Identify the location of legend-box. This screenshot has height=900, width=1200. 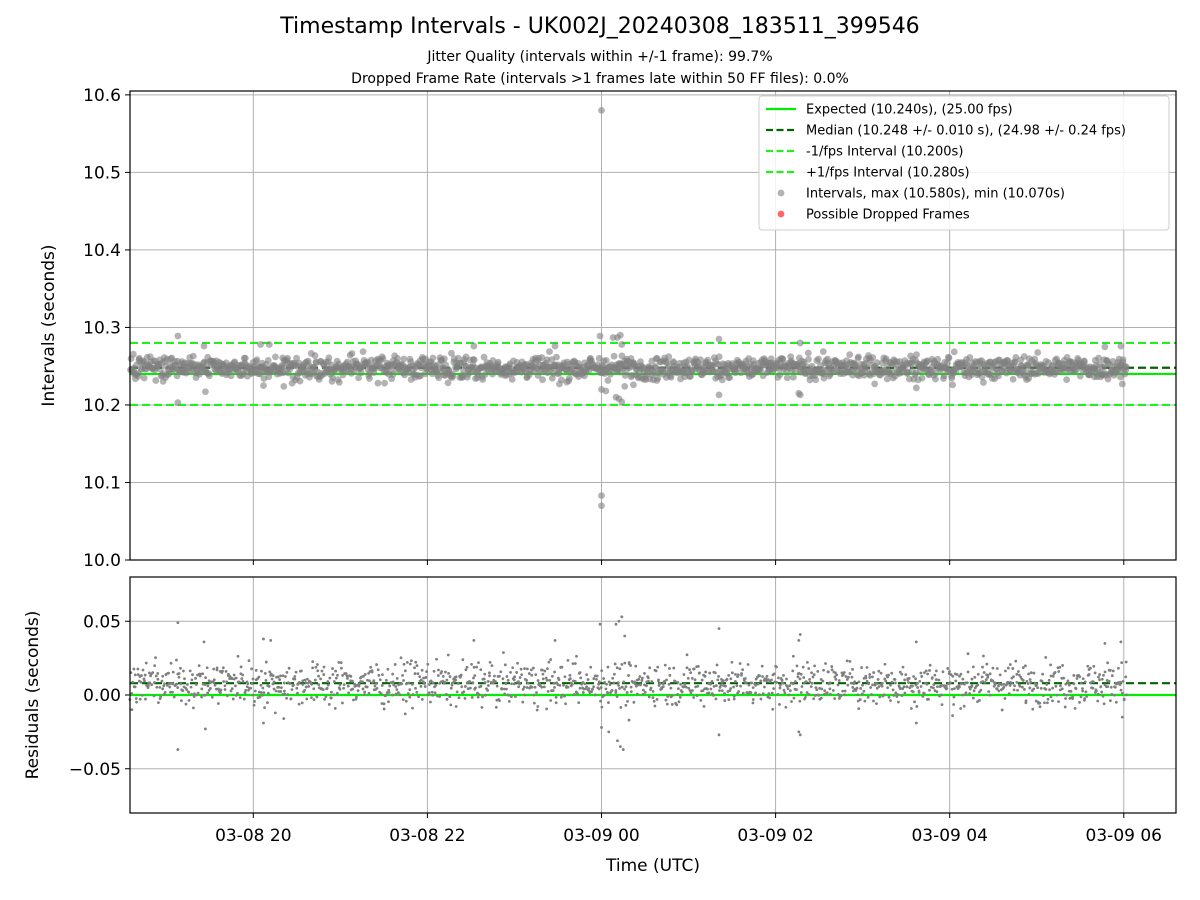
(964, 163).